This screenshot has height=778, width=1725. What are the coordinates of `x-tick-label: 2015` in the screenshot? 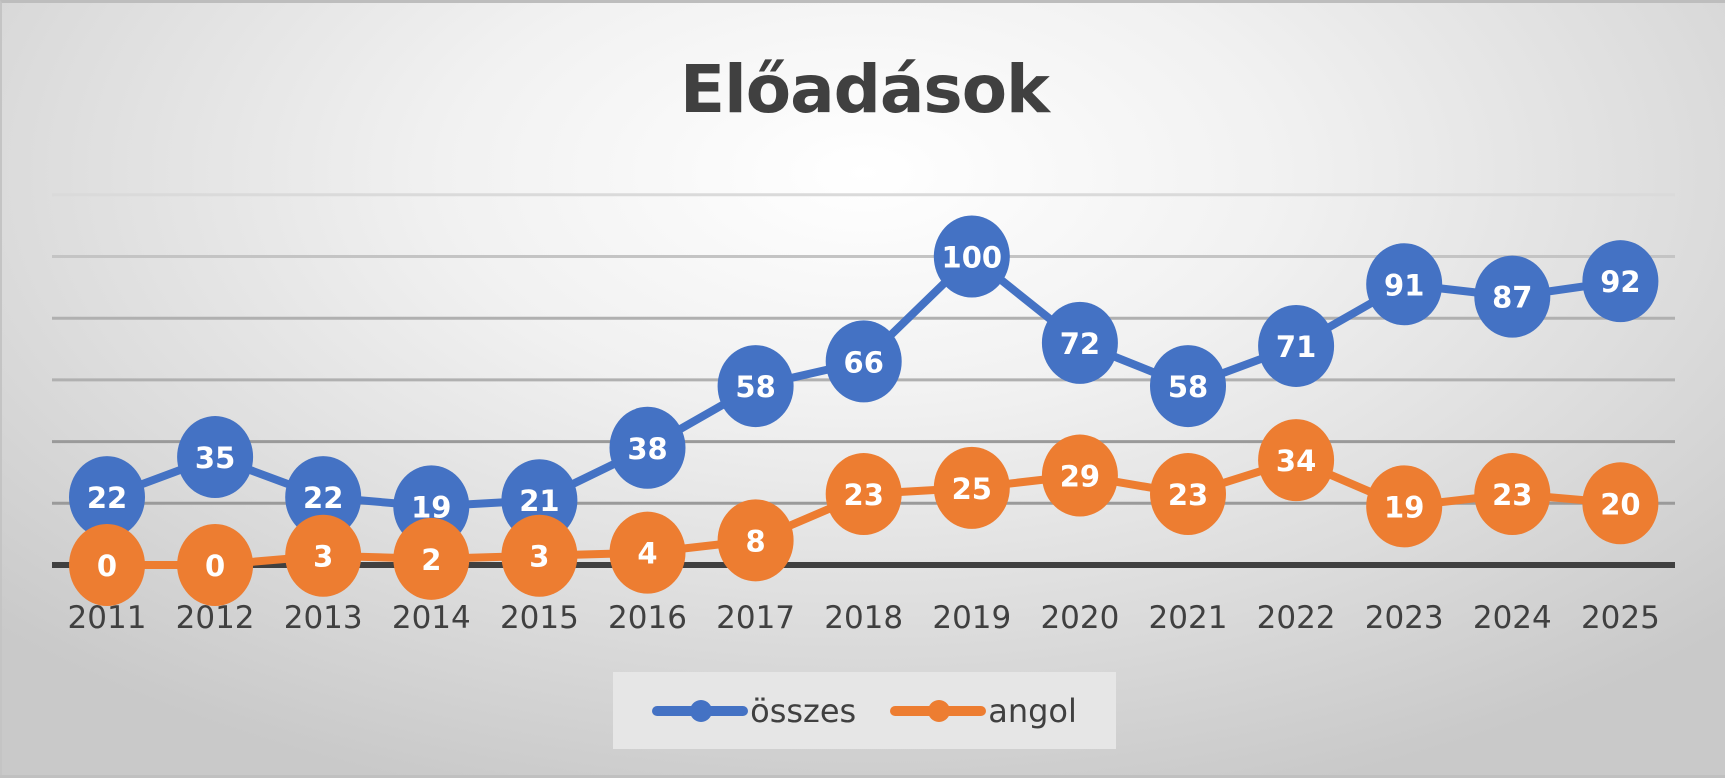 It's located at (539, 618).